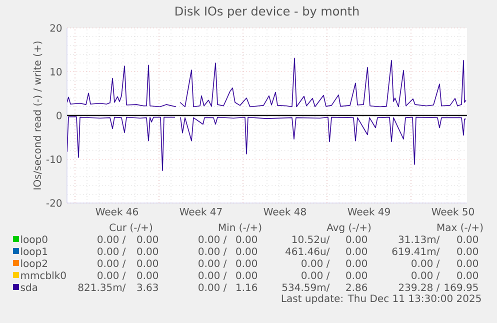  Describe the element at coordinates (348, 228) in the screenshot. I see `text: Avg (-/+)` at that location.